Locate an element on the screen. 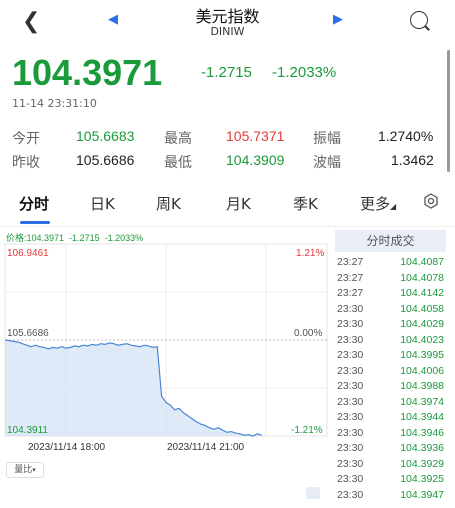 The image size is (455, 508). trade-row: 23:27 104.4078 is located at coordinates (392, 280).